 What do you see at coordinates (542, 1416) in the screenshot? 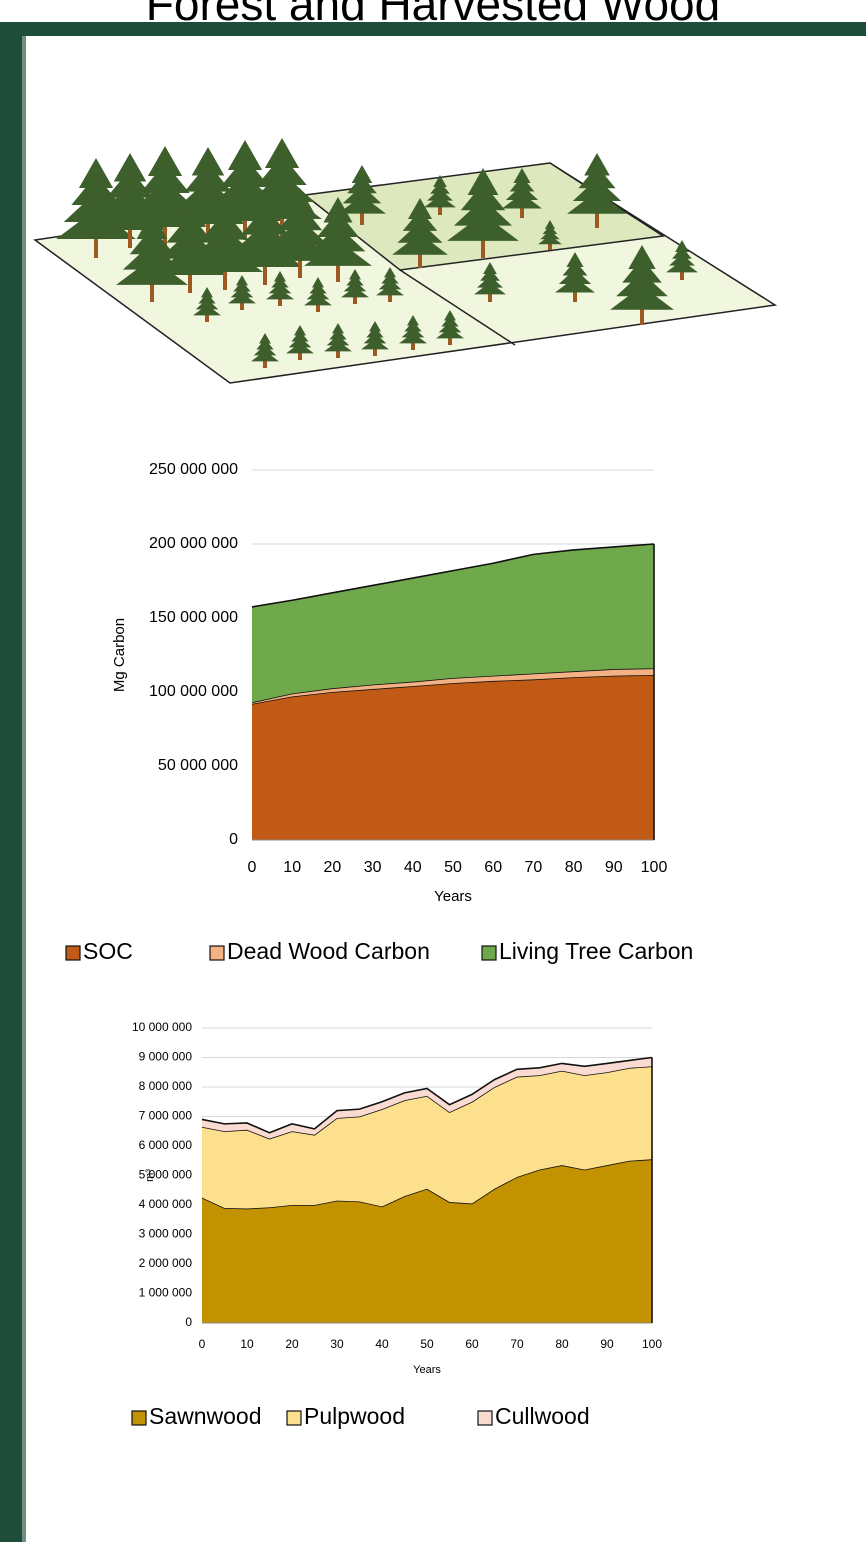
I see `legend-label: Cullwood` at bounding box center [542, 1416].